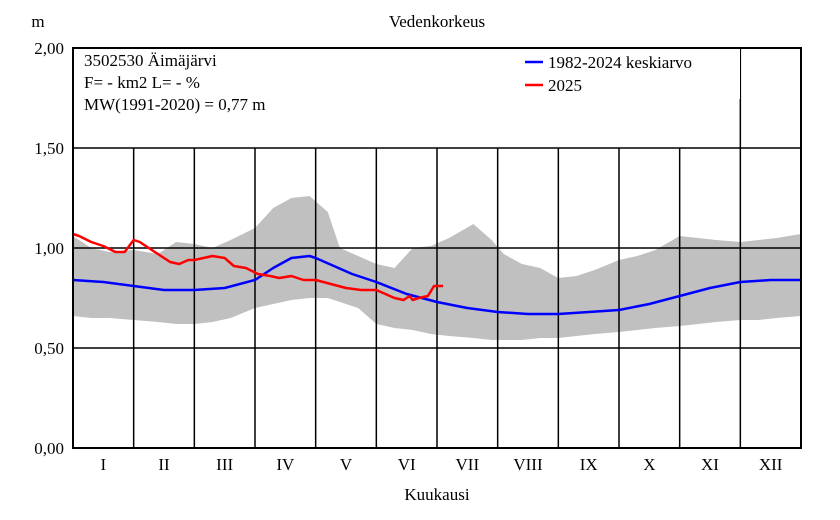  What do you see at coordinates (649, 464) in the screenshot?
I see `month-label: X` at bounding box center [649, 464].